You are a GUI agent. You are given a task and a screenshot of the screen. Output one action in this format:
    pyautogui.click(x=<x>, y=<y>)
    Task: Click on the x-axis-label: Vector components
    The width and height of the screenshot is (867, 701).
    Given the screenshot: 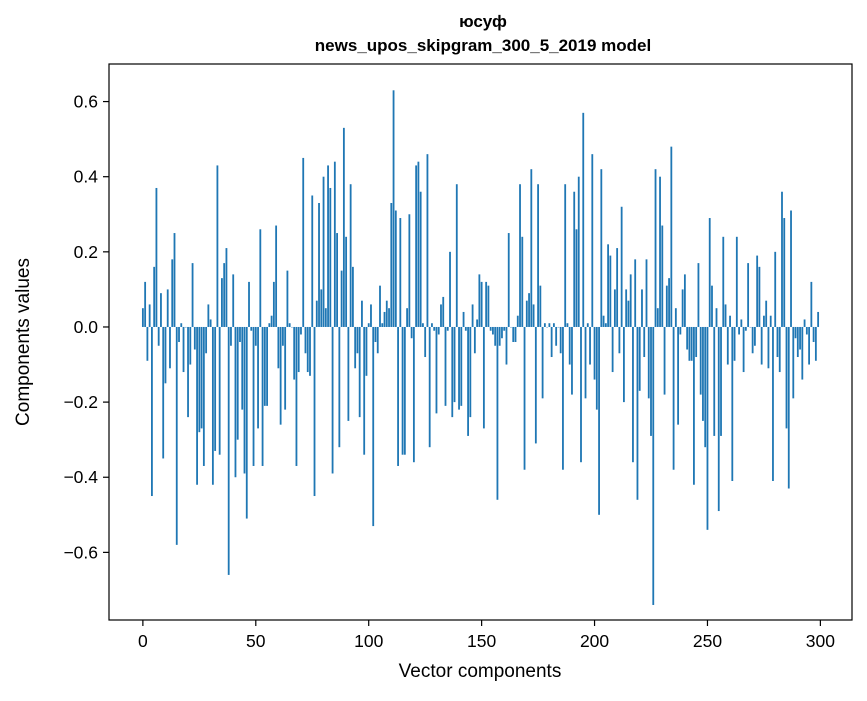 What is the action you would take?
    pyautogui.click(x=480, y=671)
    